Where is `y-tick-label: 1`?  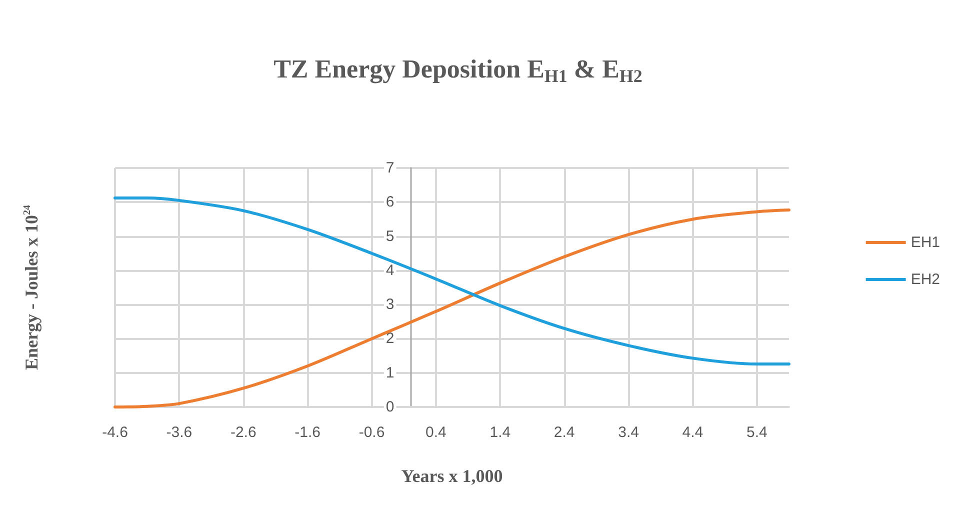
y-tick-label: 1 is located at coordinates (390, 373).